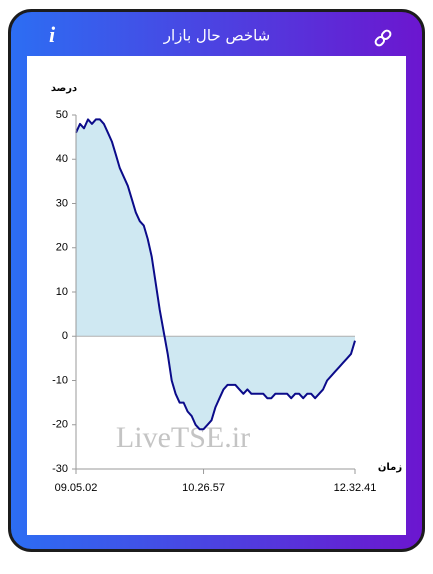 This screenshot has width=433, height=574. I want to click on x-tick-label: 12.32.41, so click(355, 488).